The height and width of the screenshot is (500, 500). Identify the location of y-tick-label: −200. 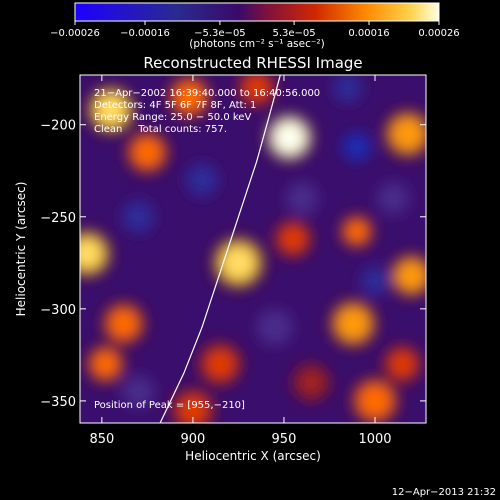
(58, 126).